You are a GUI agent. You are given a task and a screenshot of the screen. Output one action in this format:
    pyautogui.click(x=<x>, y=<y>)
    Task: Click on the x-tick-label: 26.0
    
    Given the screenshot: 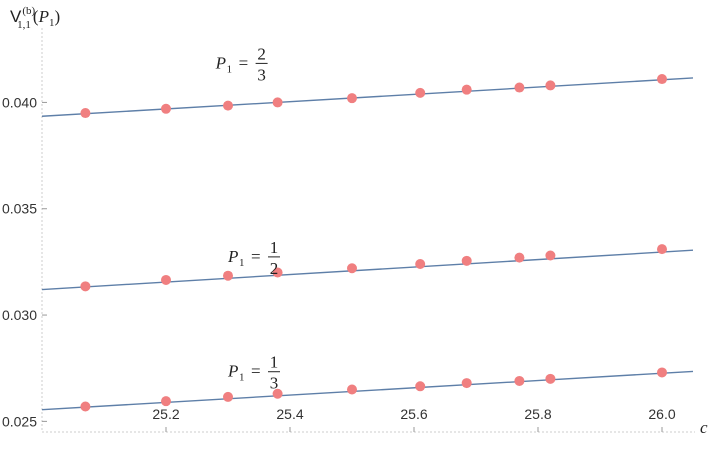 What is the action you would take?
    pyautogui.click(x=661, y=414)
    